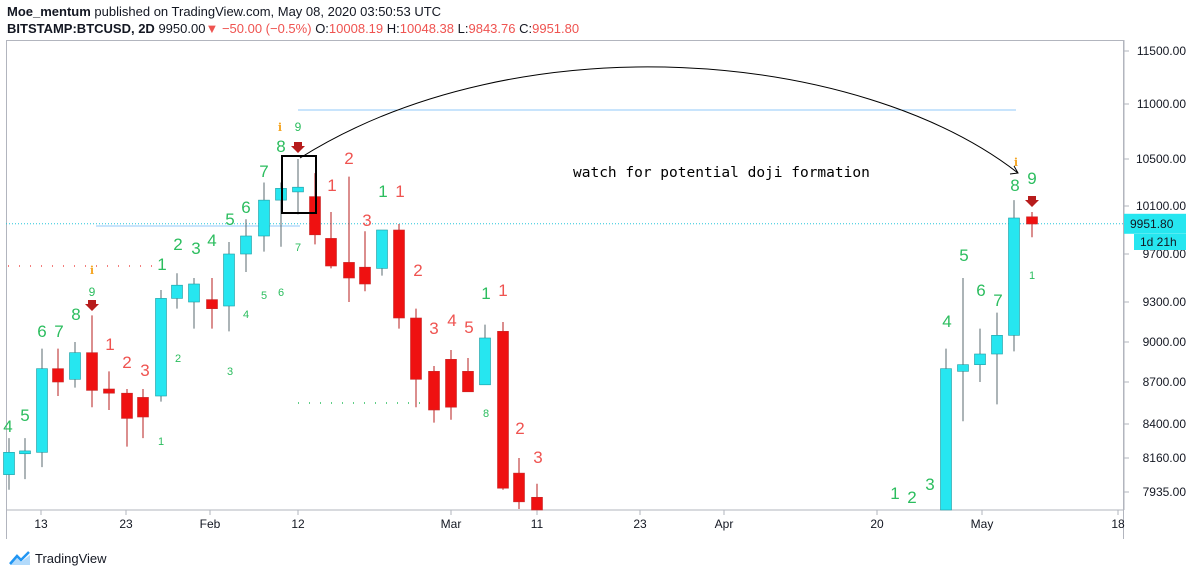 Image resolution: width=1200 pixels, height=576 pixels. I want to click on arc-arrow, so click(659, 120).